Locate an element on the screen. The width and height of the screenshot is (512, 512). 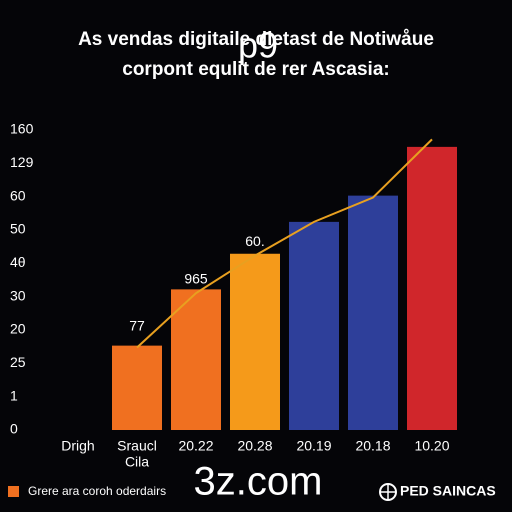
y-tick-label: 20 is located at coordinates (18, 329).